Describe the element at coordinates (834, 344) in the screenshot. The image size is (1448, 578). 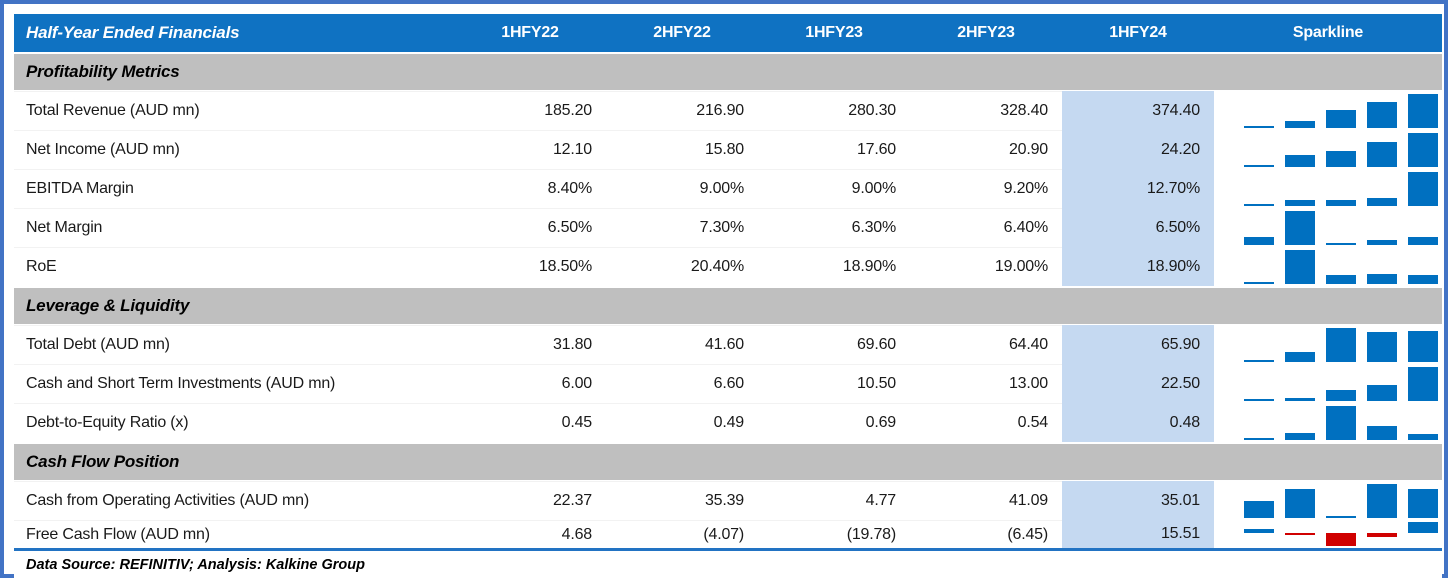
I see `value-cell: 69.60` at that location.